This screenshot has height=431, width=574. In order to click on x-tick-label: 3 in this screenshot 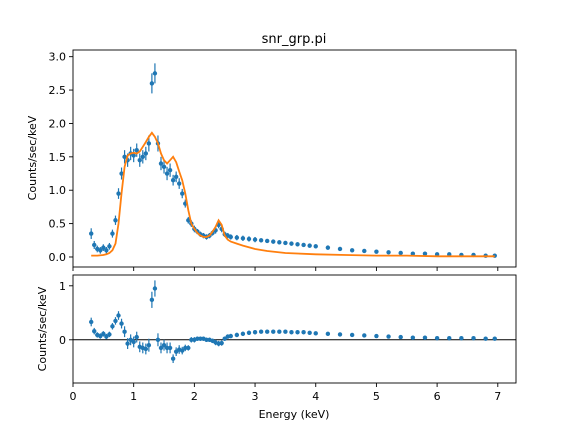, I will do `click(255, 396)`.